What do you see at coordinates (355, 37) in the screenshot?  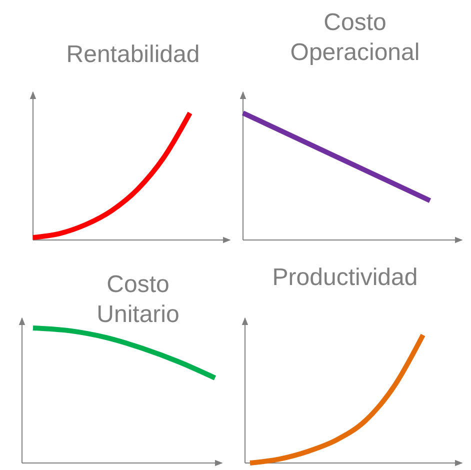 I see `chart-title: Costo Operacional` at bounding box center [355, 37].